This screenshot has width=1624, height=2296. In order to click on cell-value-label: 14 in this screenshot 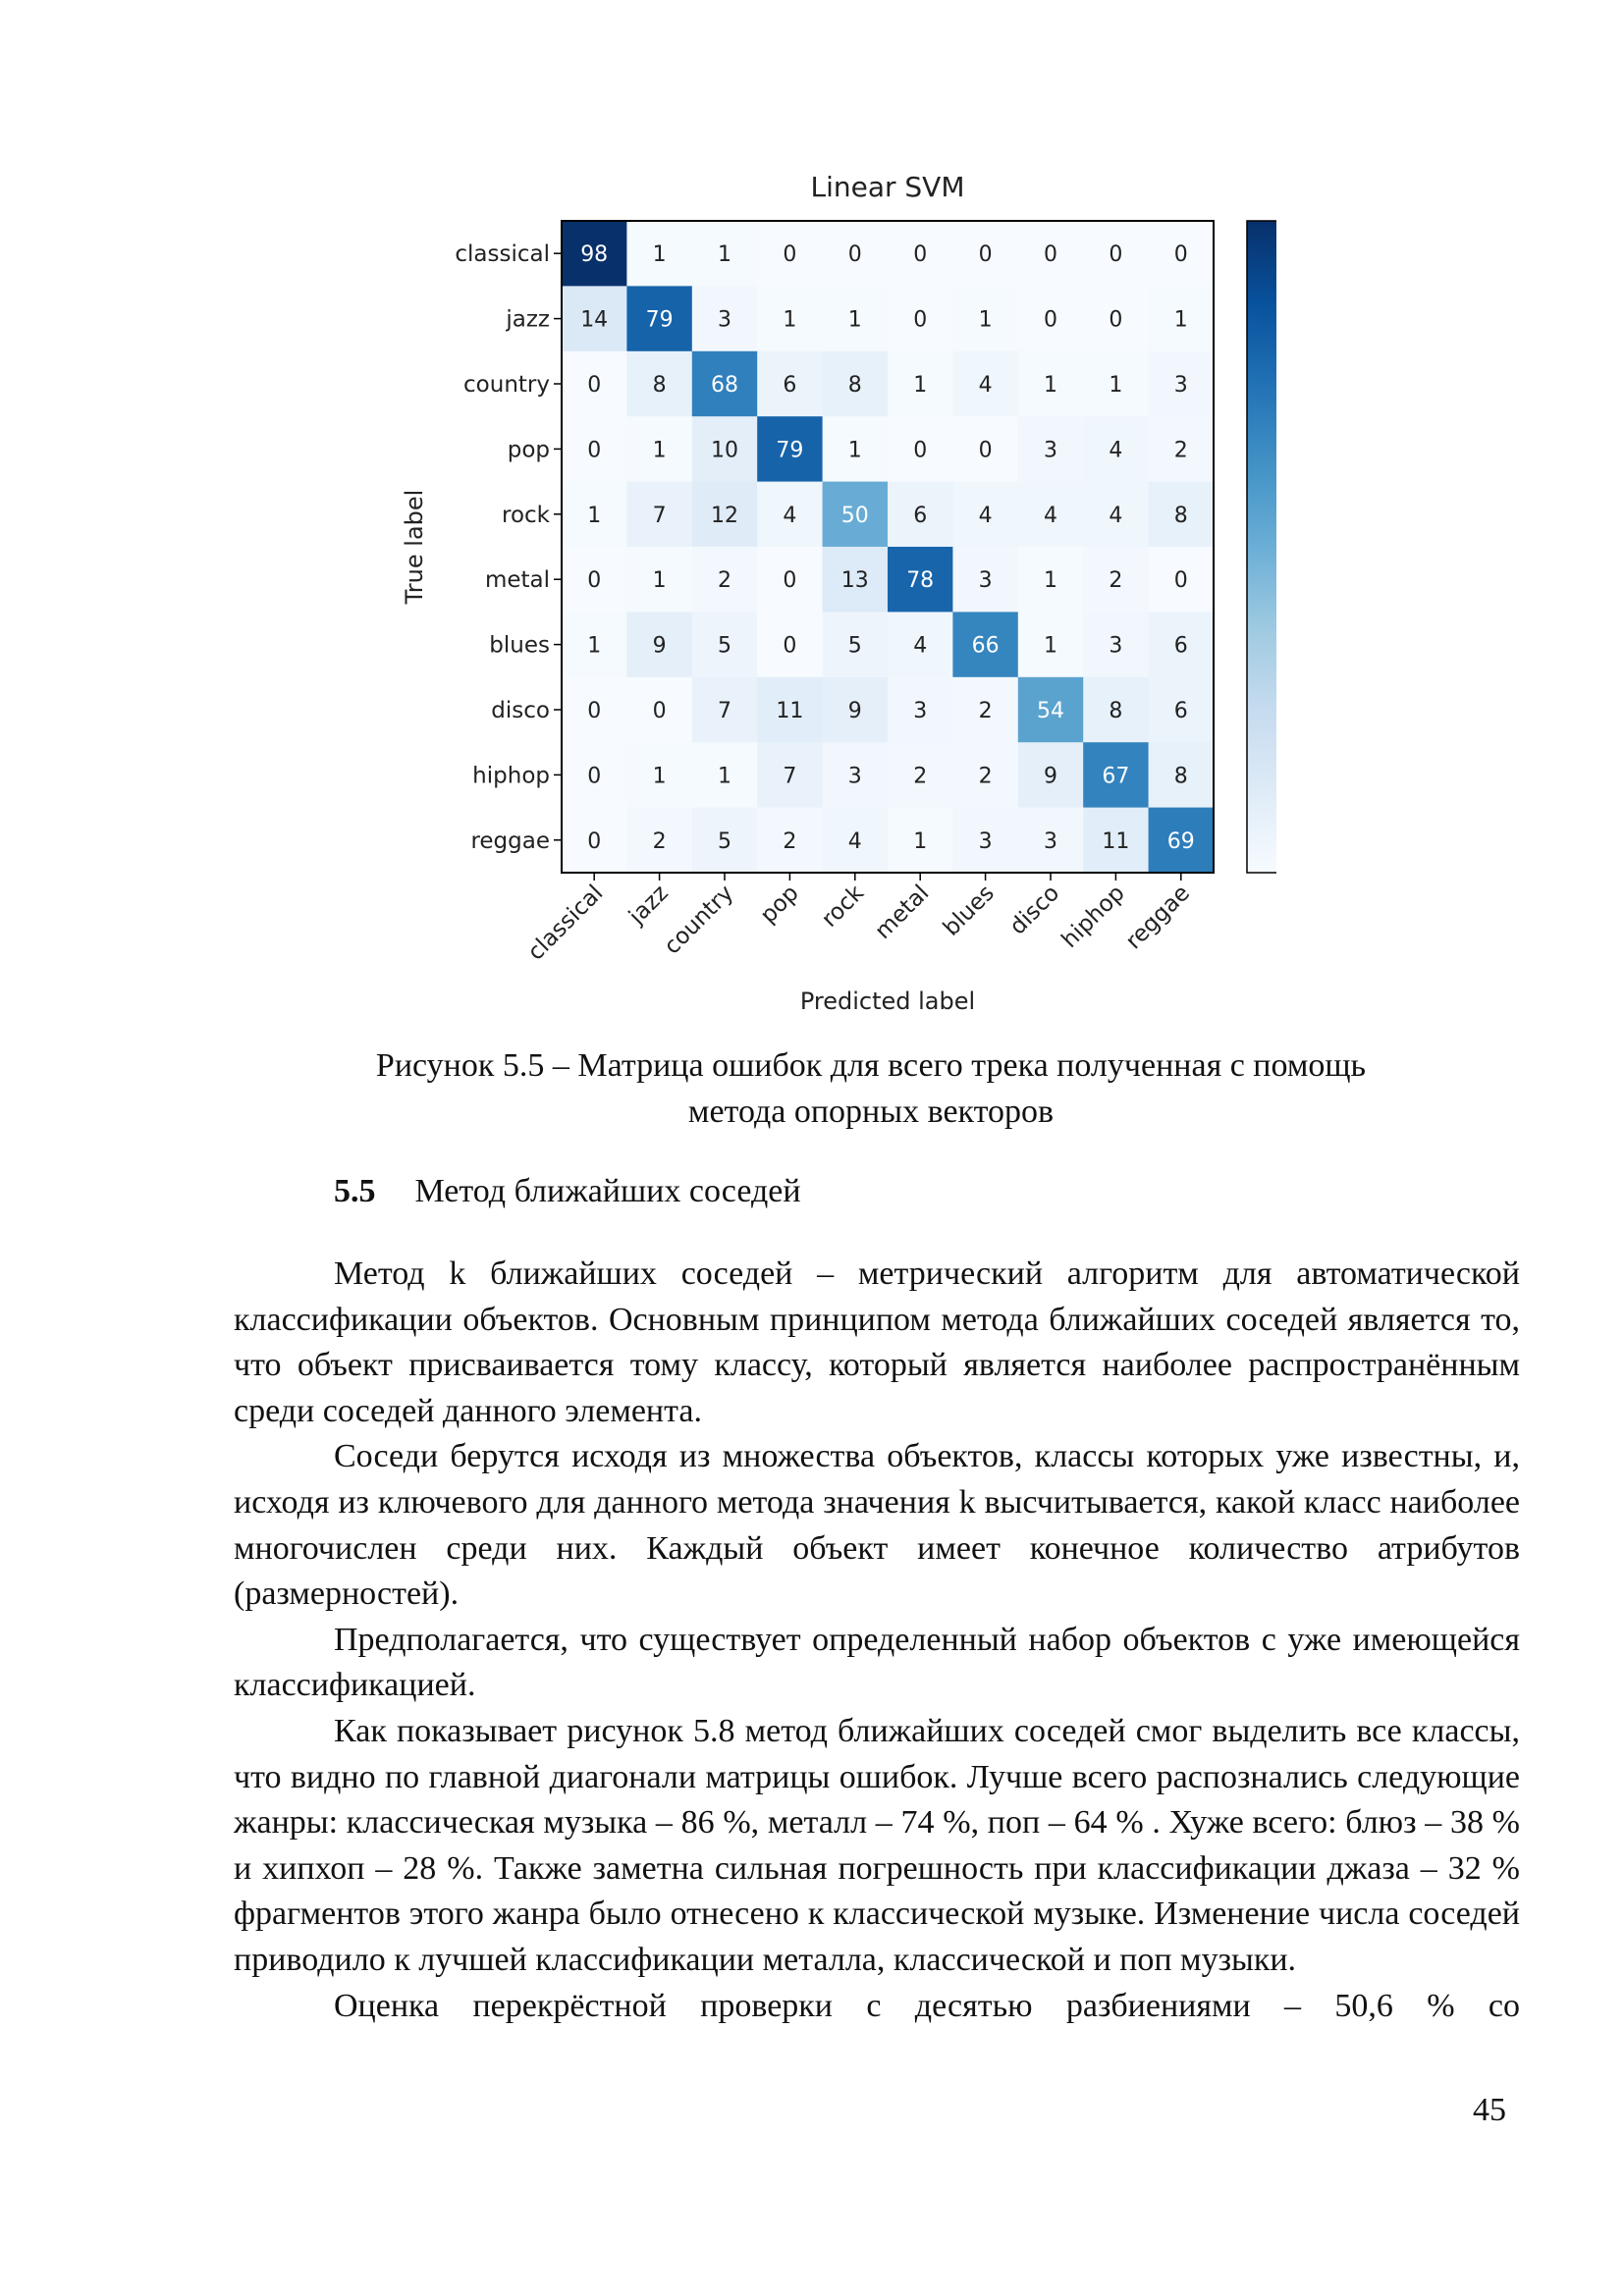, I will do `click(594, 320)`.